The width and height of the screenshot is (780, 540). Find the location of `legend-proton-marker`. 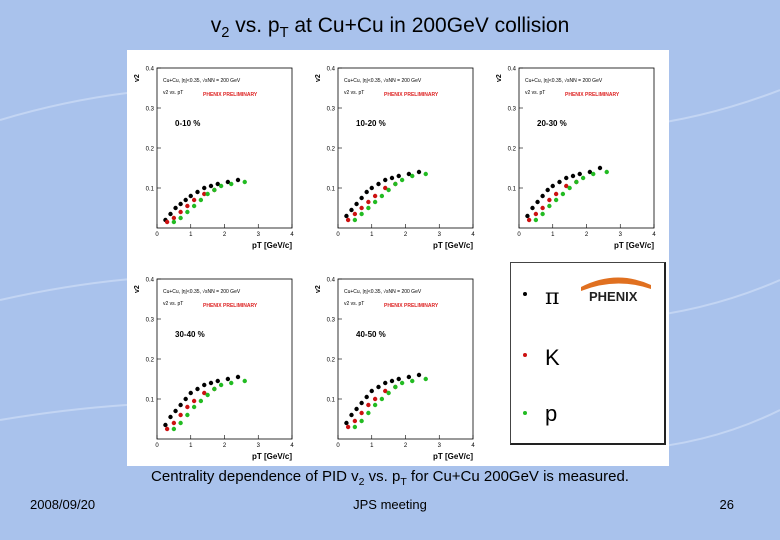

legend-proton-marker is located at coordinates (525, 413).